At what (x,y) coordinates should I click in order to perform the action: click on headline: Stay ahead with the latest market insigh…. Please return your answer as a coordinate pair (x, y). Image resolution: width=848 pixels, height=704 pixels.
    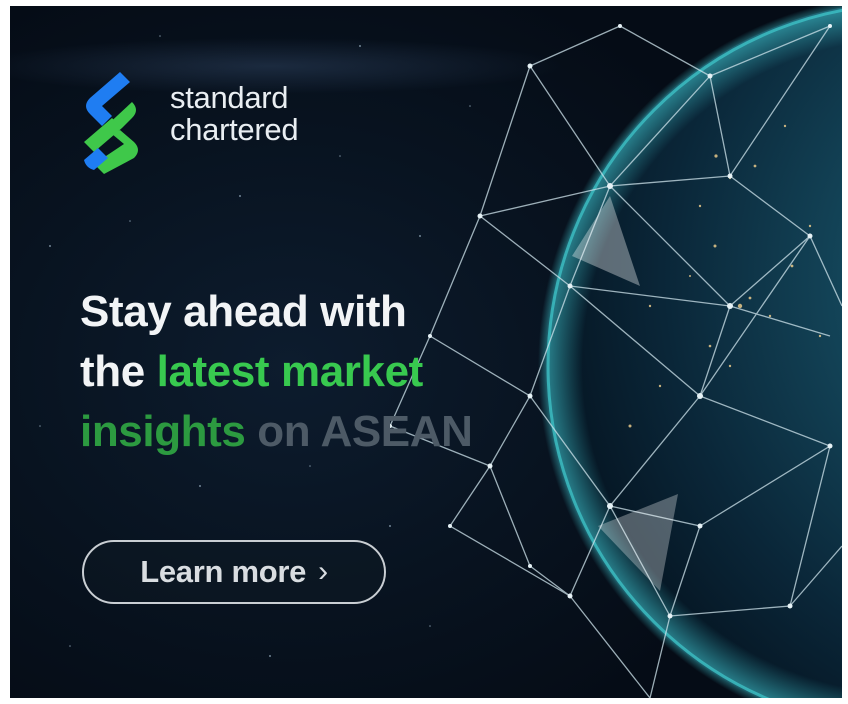
    Looking at the image, I should click on (276, 372).